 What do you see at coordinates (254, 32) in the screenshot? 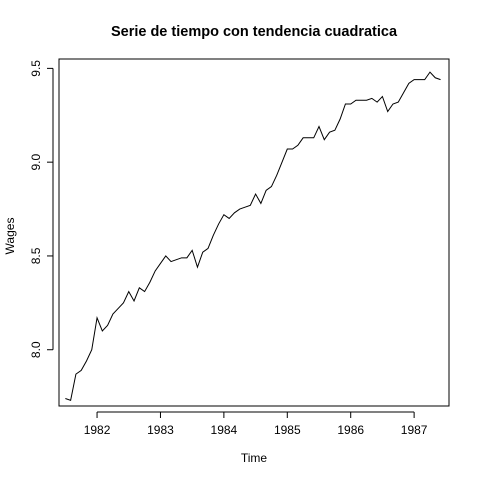
I see `chart-title: Serie de tiempo con tendencia cuadratica` at bounding box center [254, 32].